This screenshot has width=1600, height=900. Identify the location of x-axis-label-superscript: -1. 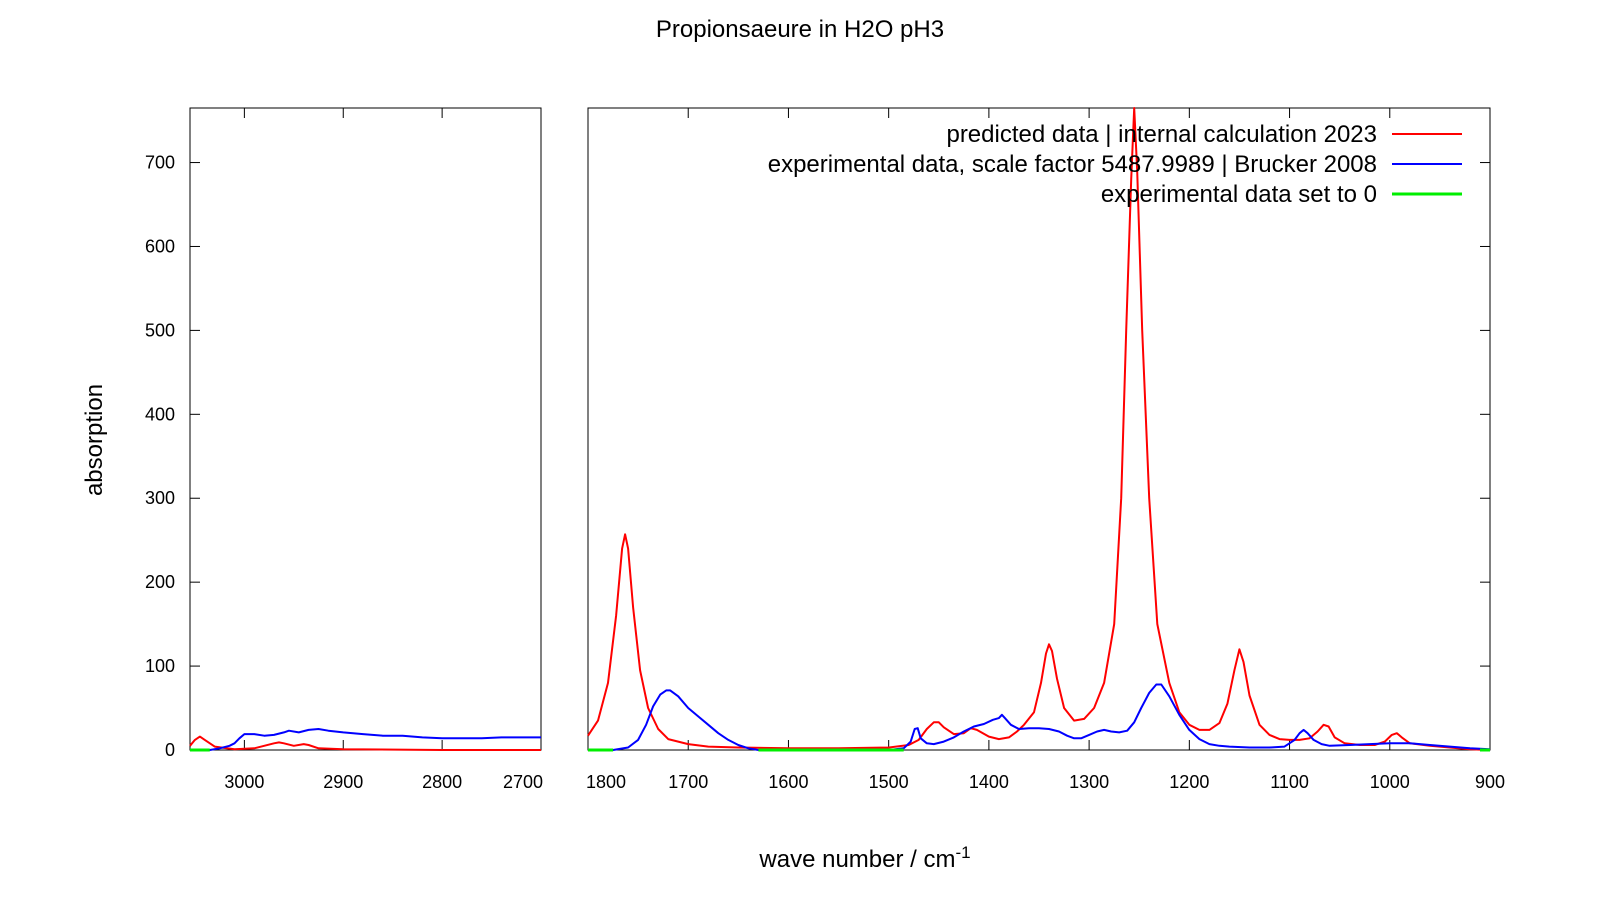
(963, 852).